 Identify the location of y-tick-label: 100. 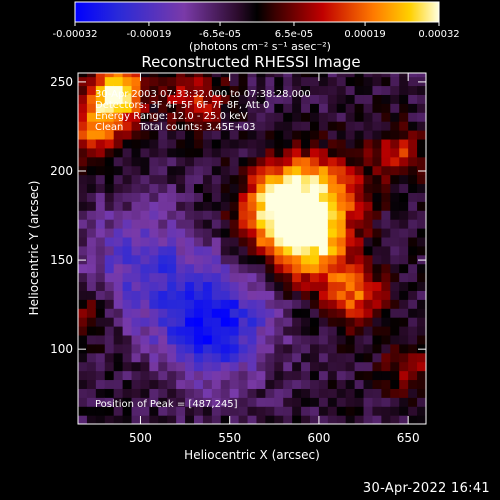
(61, 349).